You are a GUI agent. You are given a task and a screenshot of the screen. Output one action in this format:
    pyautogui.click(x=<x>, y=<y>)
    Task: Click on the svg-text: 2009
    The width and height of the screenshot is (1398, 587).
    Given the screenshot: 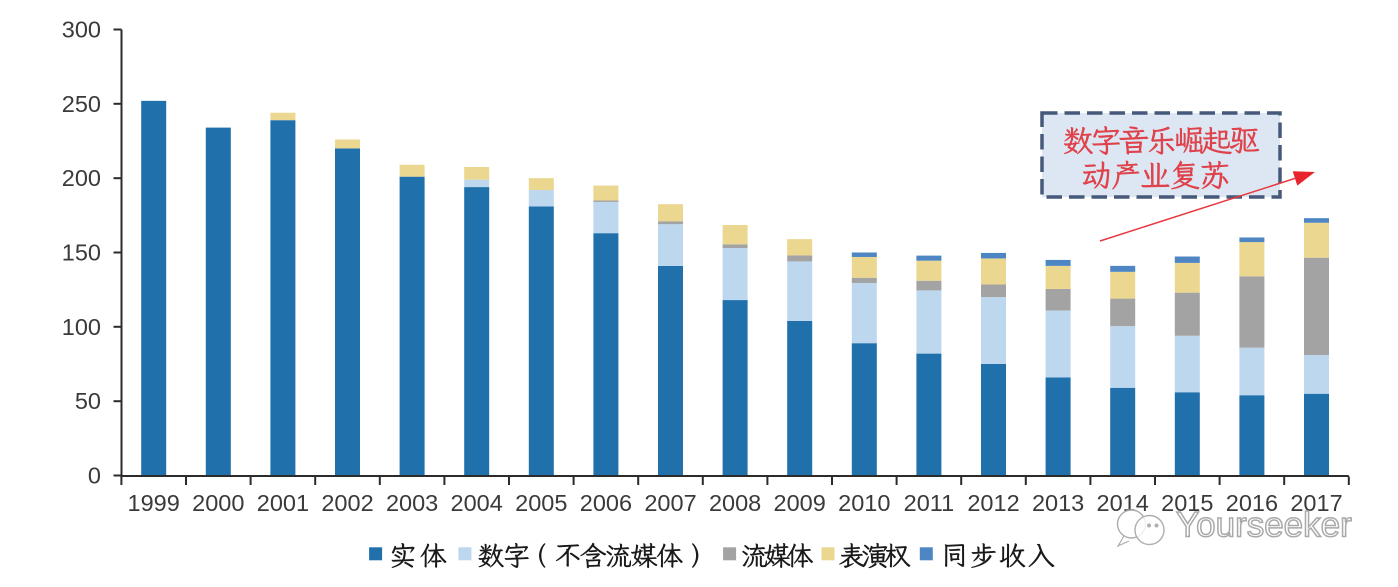 What is the action you would take?
    pyautogui.click(x=800, y=503)
    